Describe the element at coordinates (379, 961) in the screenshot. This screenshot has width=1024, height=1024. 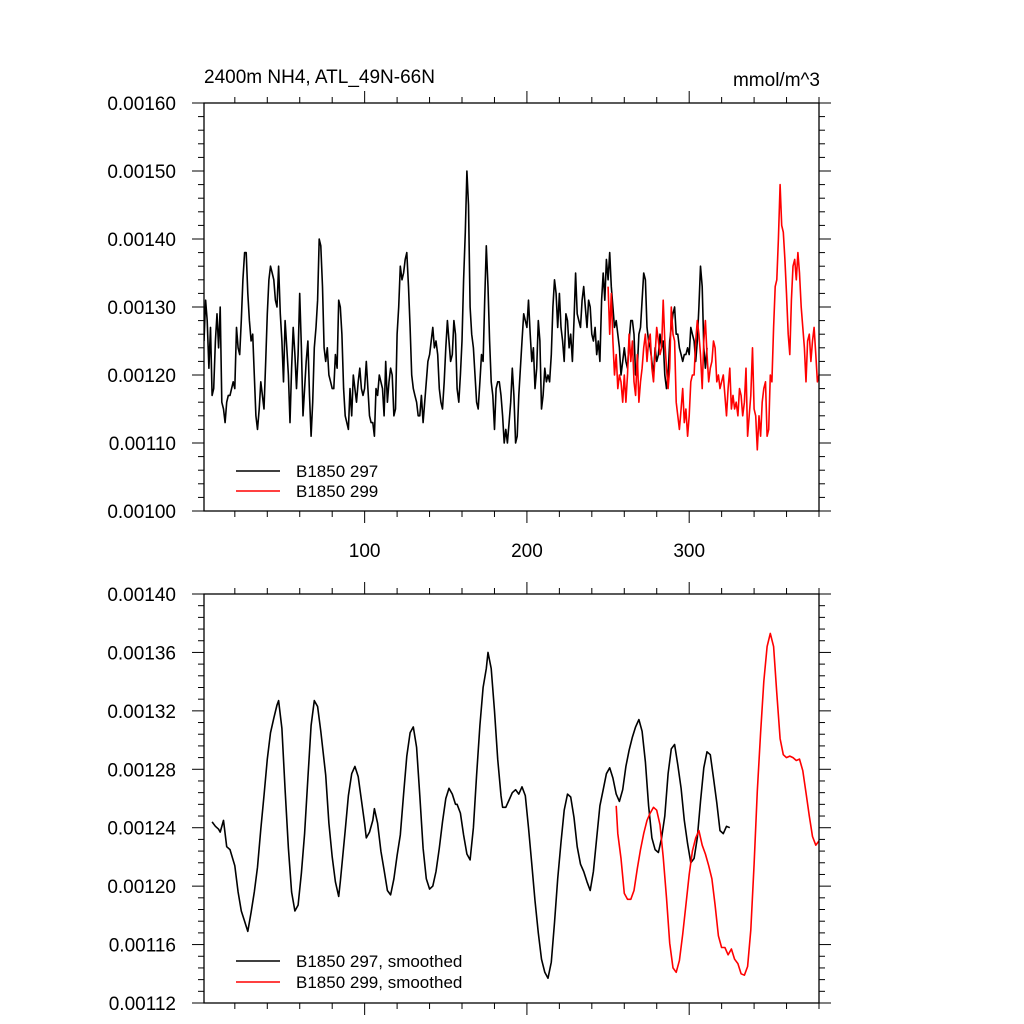
I see `legend-label-297-smoothed: B1850 297, smoothed` at that location.